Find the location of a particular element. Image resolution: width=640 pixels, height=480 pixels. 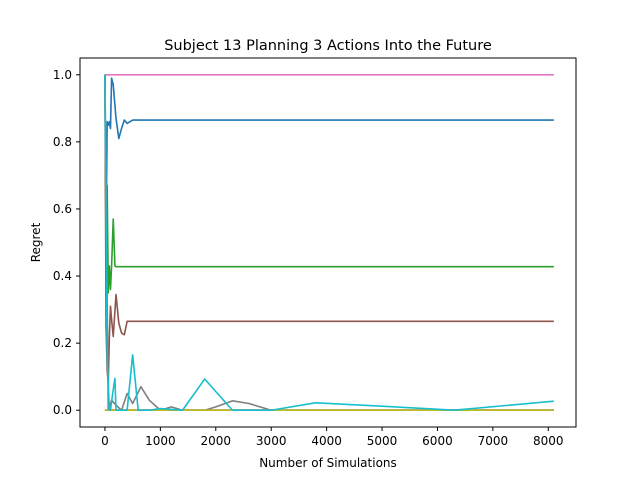

x-tick-label: 0 is located at coordinates (105, 441).